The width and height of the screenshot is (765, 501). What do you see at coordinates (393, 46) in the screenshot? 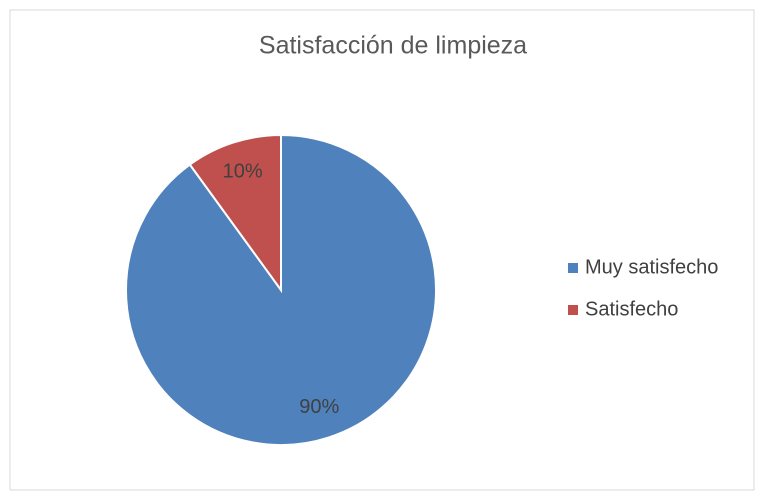
I see `chart-title: Satisfacción de limpieza` at bounding box center [393, 46].